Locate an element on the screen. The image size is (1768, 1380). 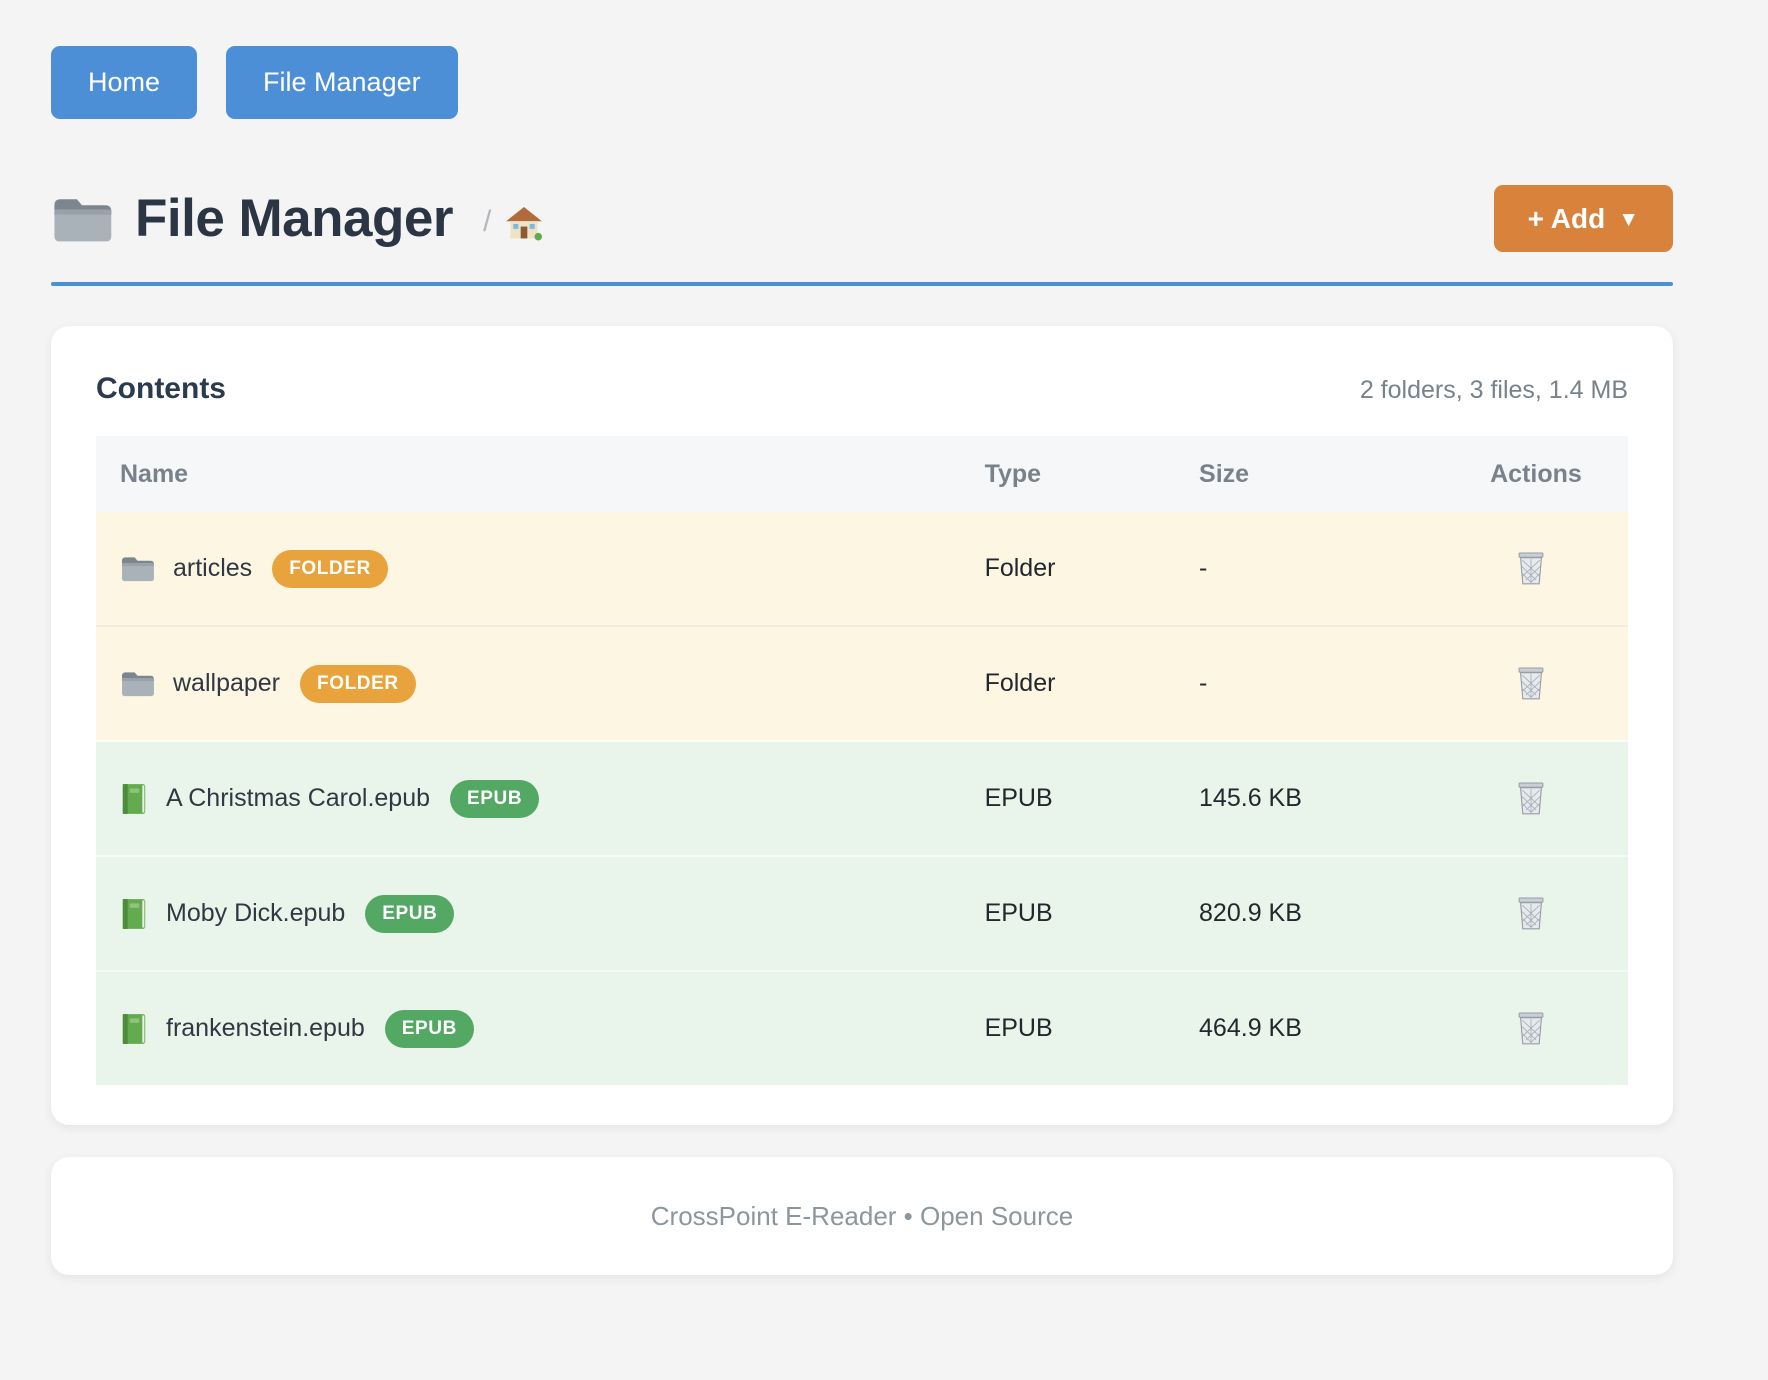
table-row: articles FOLDER Folder - is located at coordinates (862, 569).